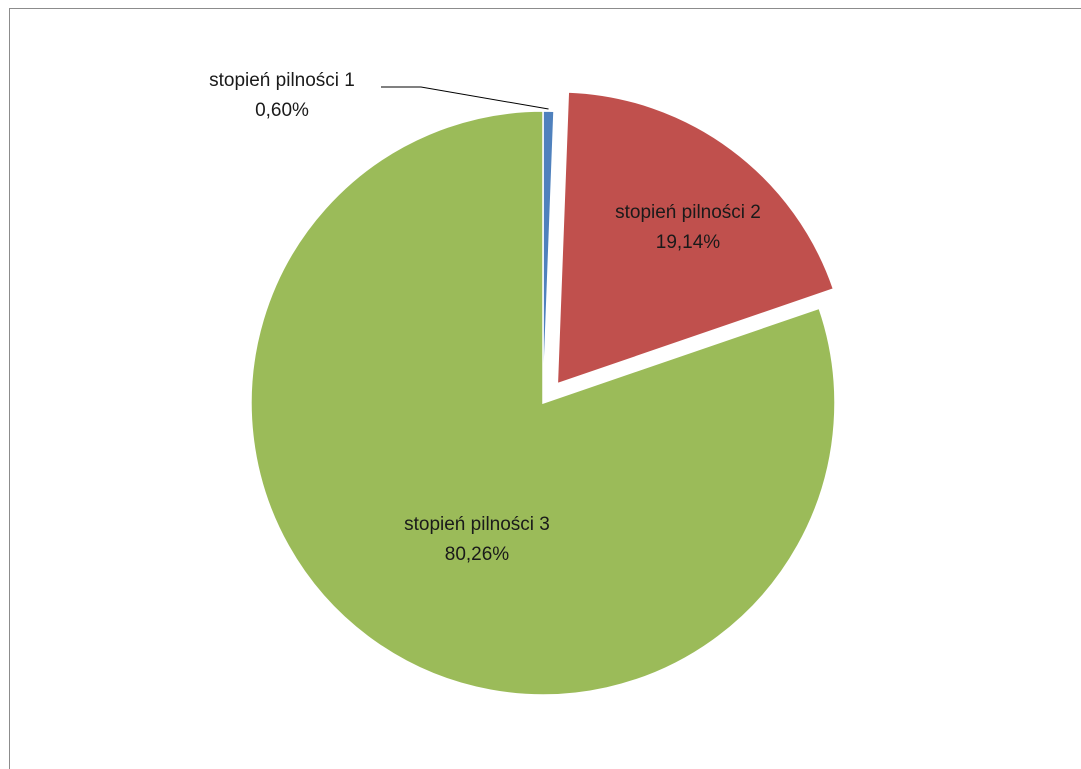 This screenshot has height=769, width=1081. What do you see at coordinates (688, 242) in the screenshot?
I see `slice-value-stopien-pilnosci-2: 19,14%` at bounding box center [688, 242].